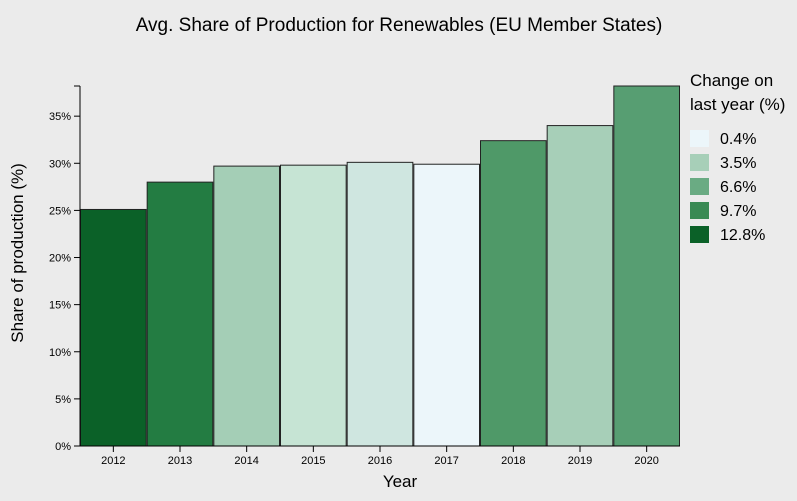 The height and width of the screenshot is (501, 797). What do you see at coordinates (380, 461) in the screenshot?
I see `x-tick-label: 2016` at bounding box center [380, 461].